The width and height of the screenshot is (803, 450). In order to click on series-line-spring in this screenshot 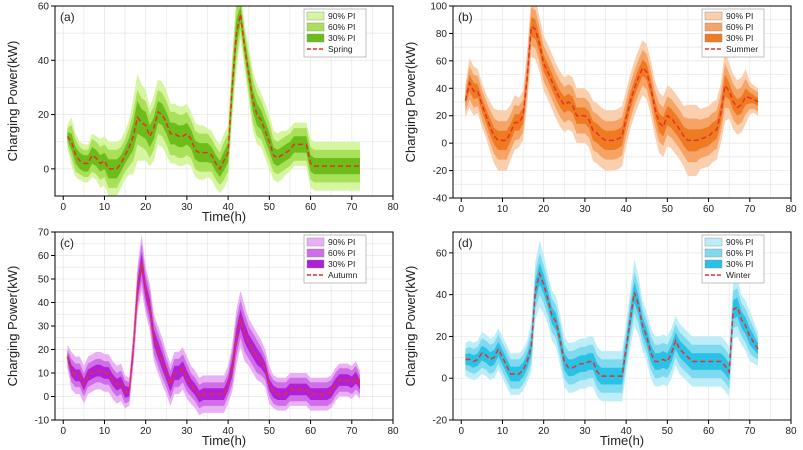, I will do `click(213, 92)`.